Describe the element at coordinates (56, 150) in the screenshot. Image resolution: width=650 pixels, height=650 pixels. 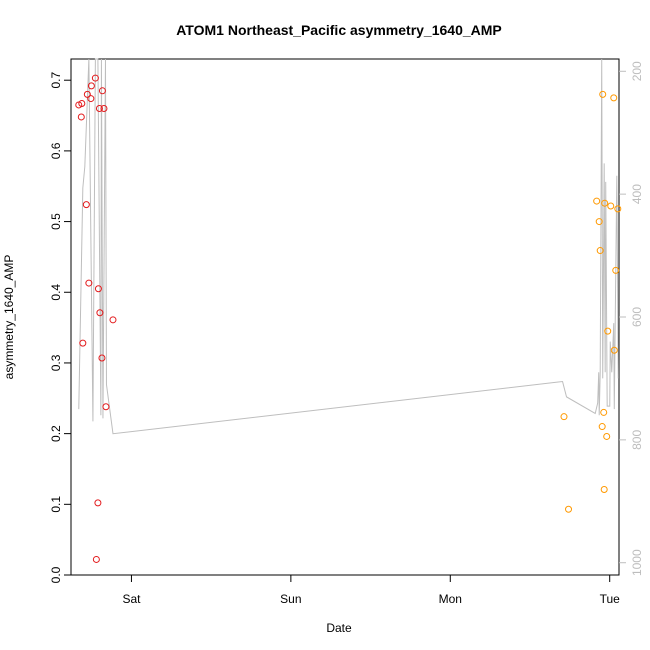
I see `y-tick-label: 0.6` at that location.